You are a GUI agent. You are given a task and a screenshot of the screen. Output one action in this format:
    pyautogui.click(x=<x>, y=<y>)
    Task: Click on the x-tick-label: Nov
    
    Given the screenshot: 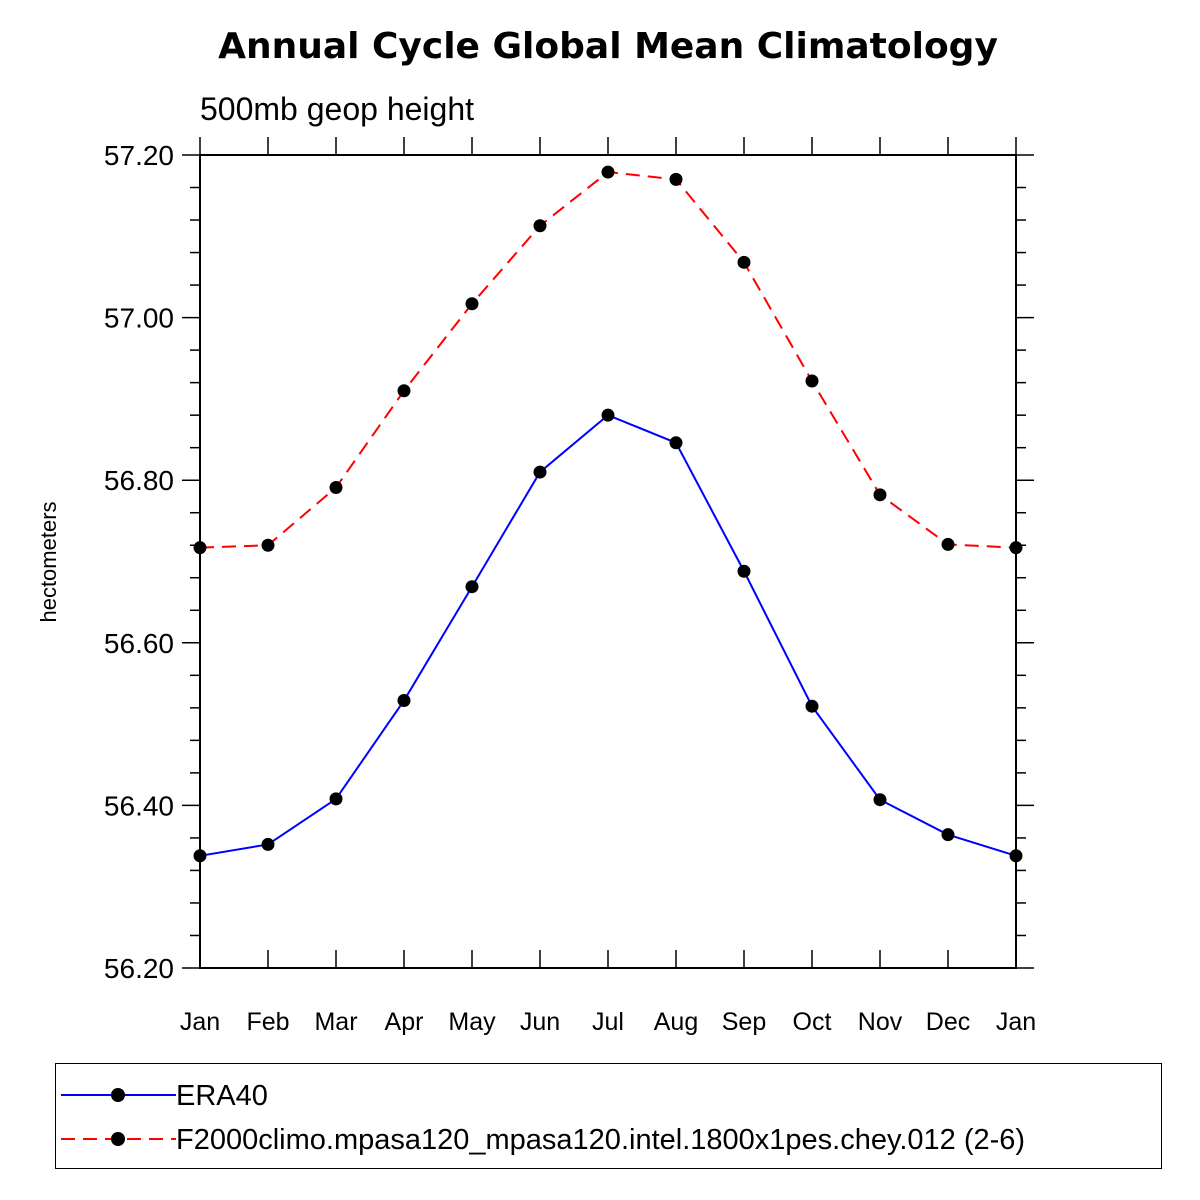 What is the action you would take?
    pyautogui.click(x=880, y=1022)
    